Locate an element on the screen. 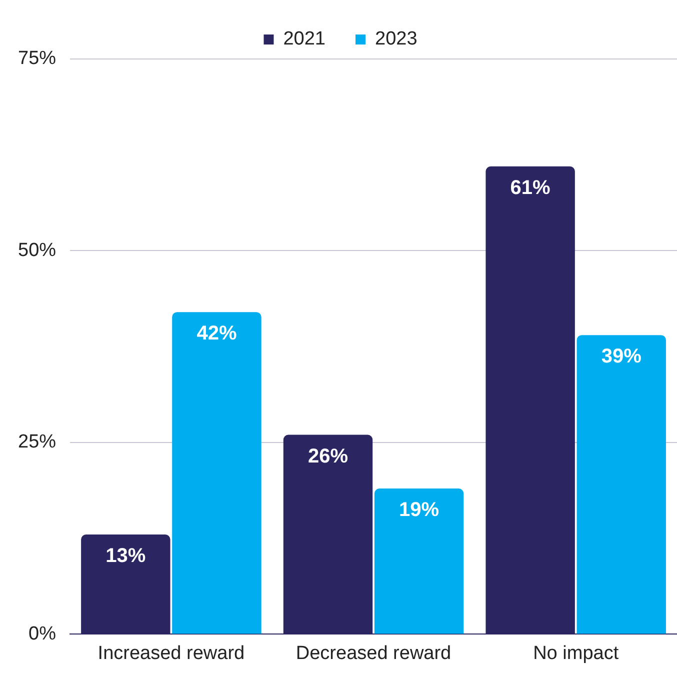 This screenshot has height=673, width=677. text: 42% is located at coordinates (216, 333).